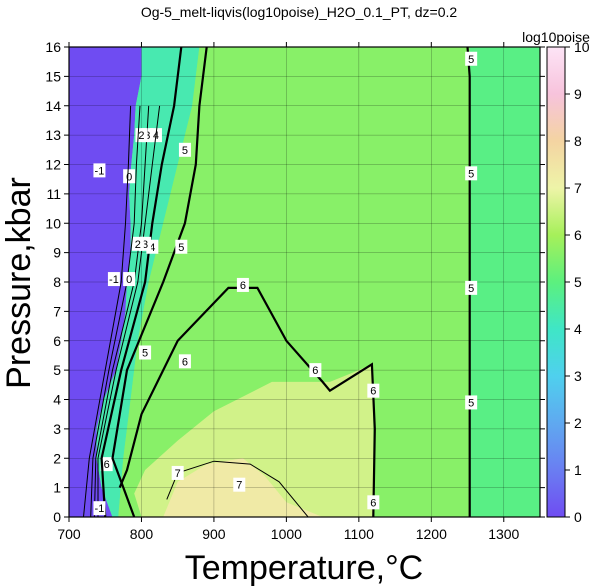  I want to click on colorbar-tick-label: 5, so click(578, 282).